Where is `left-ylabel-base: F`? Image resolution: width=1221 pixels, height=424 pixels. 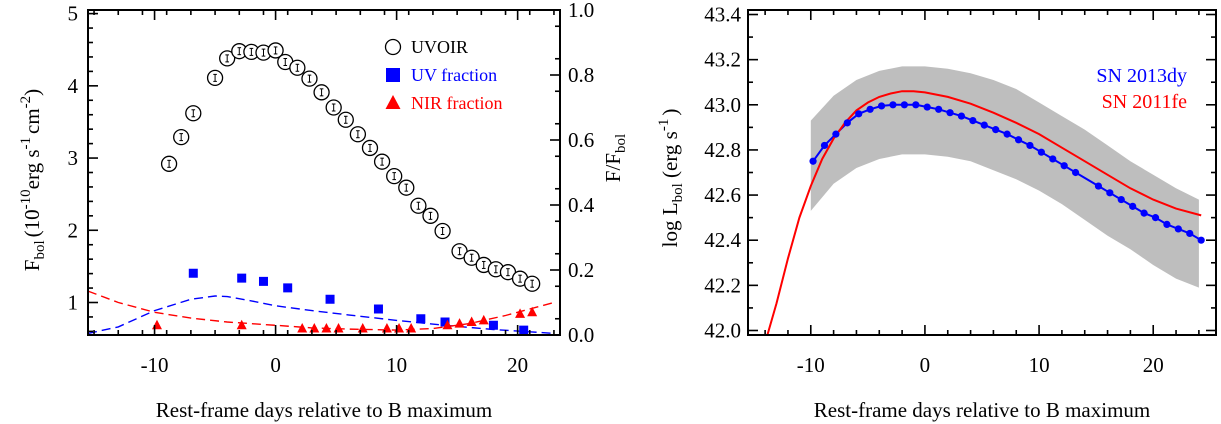 left-ylabel-base: F is located at coordinates (32, 266).